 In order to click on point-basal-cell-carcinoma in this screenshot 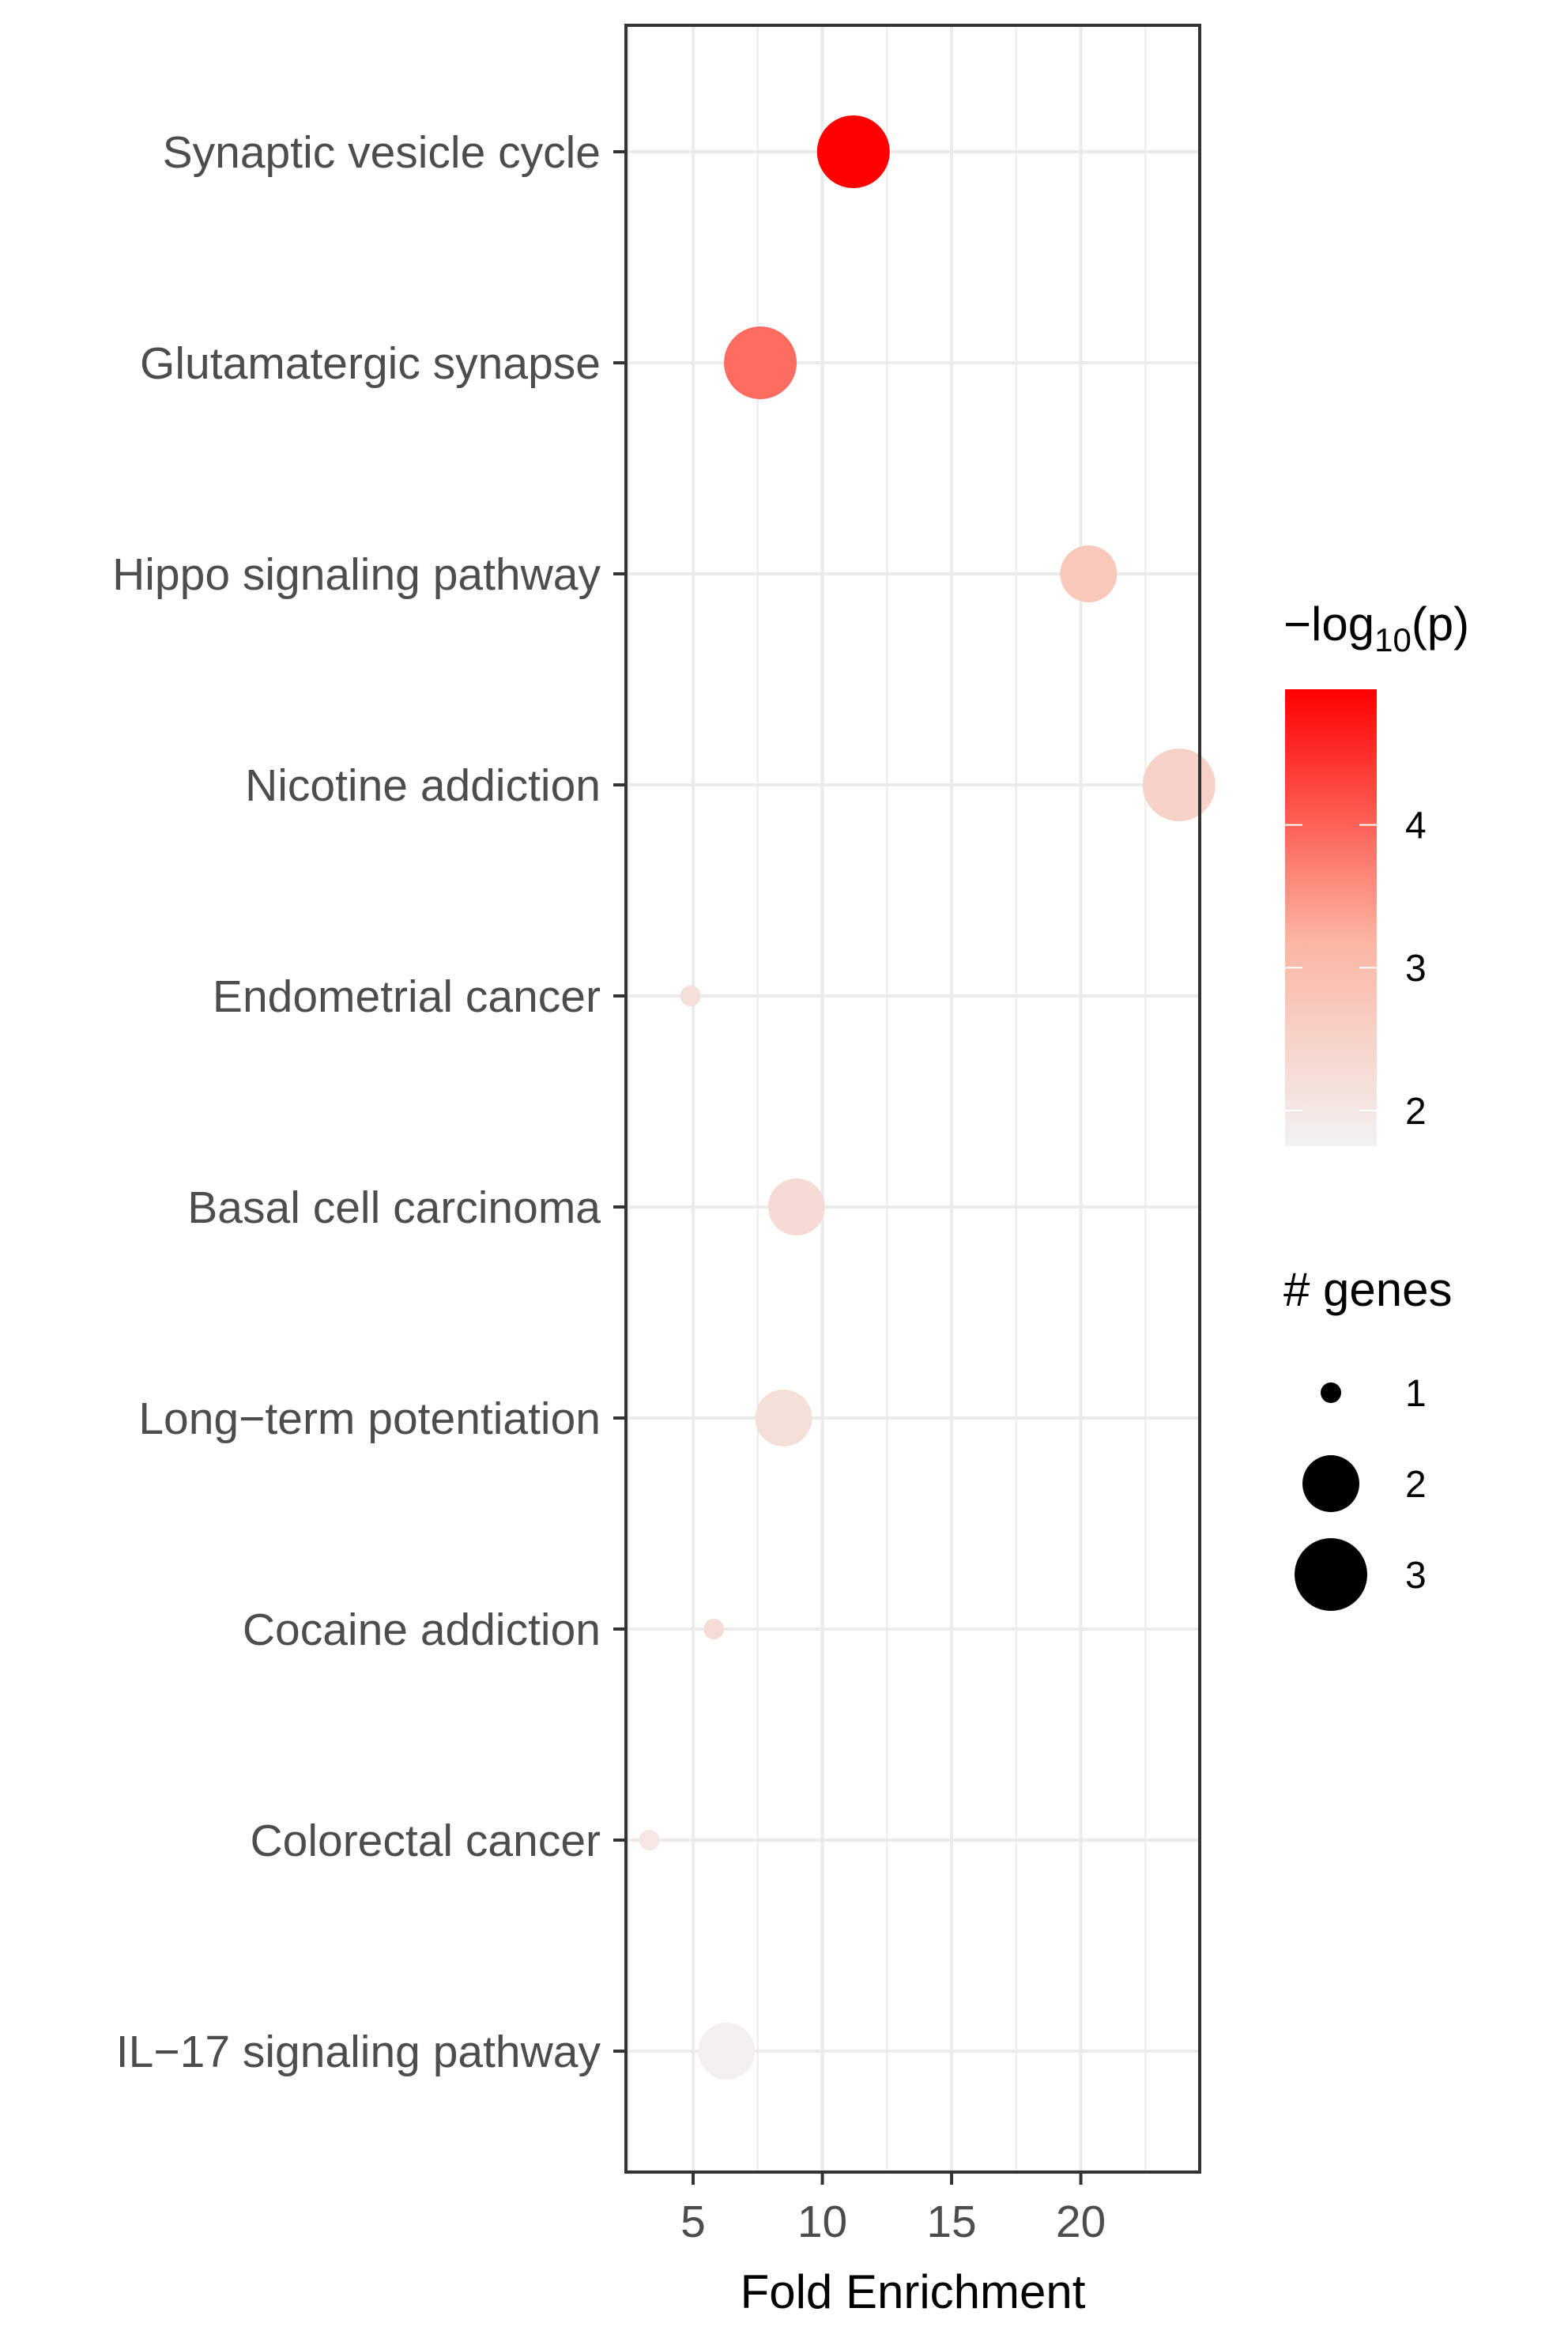, I will do `click(796, 1207)`.